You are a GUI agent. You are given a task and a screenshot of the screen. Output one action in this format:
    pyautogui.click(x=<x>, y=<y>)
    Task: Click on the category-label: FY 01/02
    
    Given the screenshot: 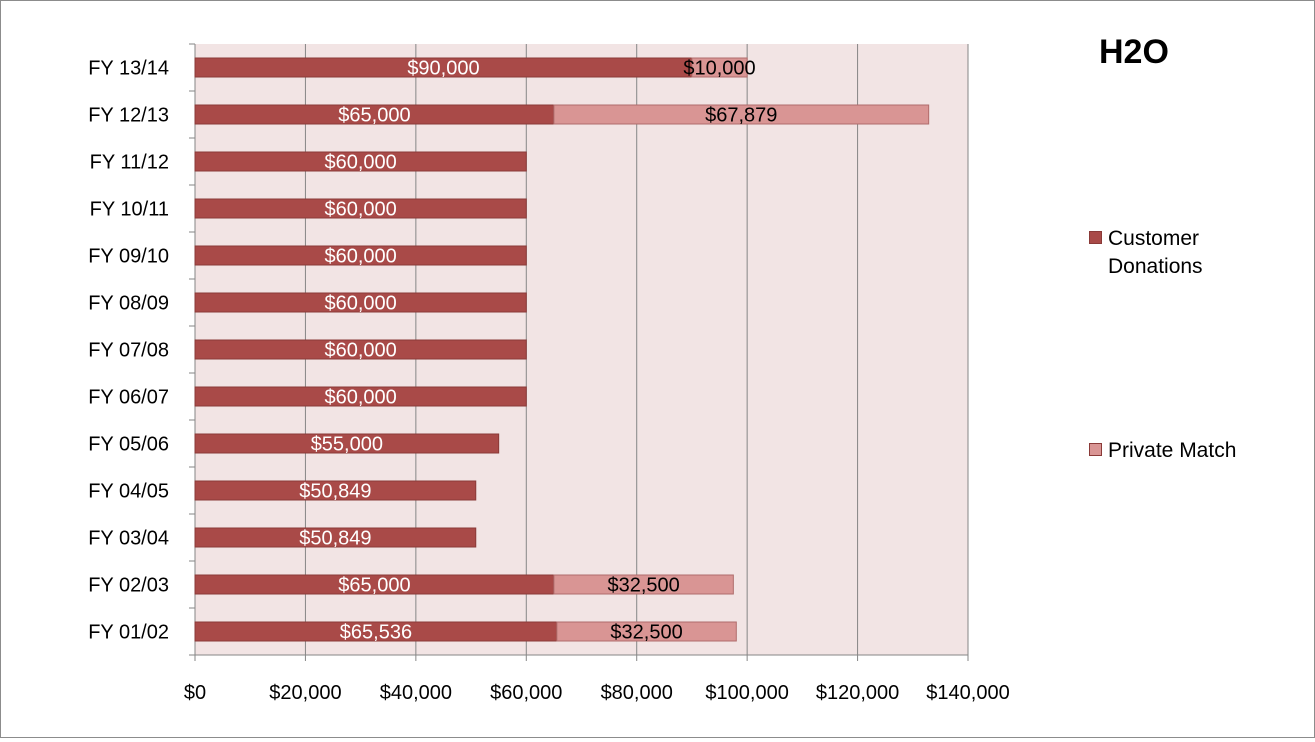 What is the action you would take?
    pyautogui.click(x=128, y=633)
    